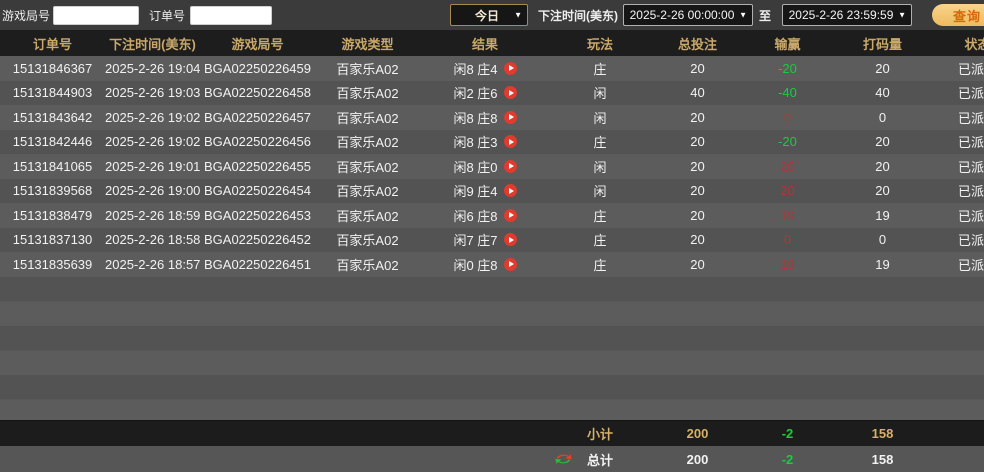  I want to click on cell-bet-time: 2025-2-26 18:57, so click(153, 264).